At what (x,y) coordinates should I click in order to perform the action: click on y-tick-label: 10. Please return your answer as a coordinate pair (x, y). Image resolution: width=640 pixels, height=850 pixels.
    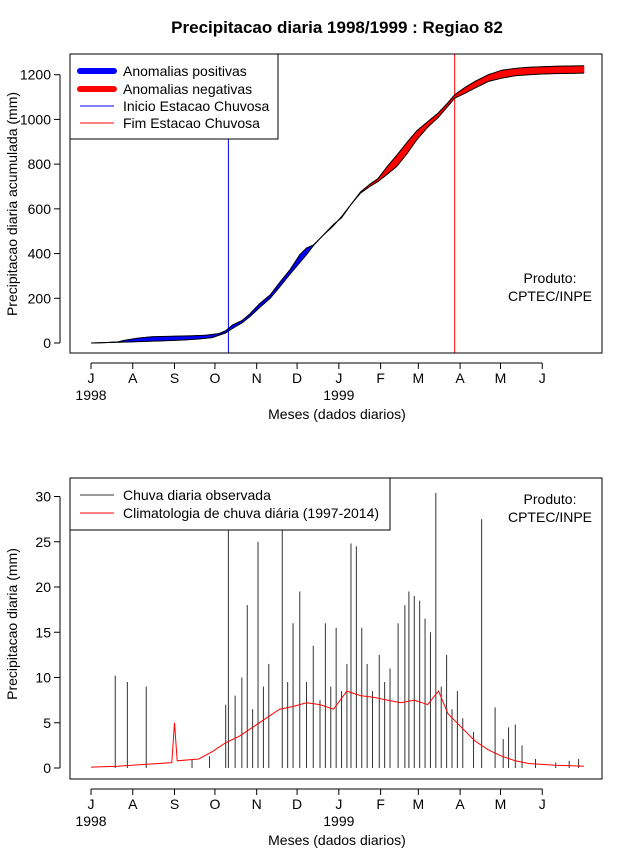
    Looking at the image, I should click on (43, 678).